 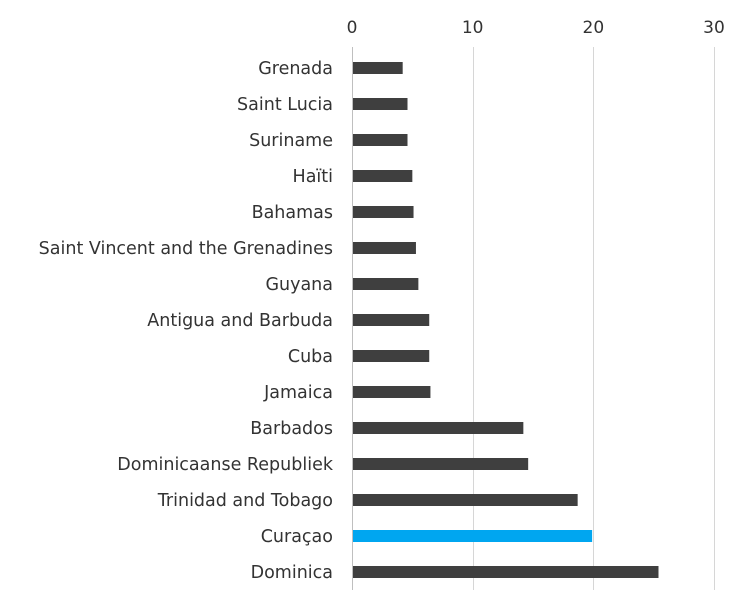 What do you see at coordinates (186, 249) in the screenshot?
I see `category-label-5: Saint Vincent and the Grenadines` at bounding box center [186, 249].